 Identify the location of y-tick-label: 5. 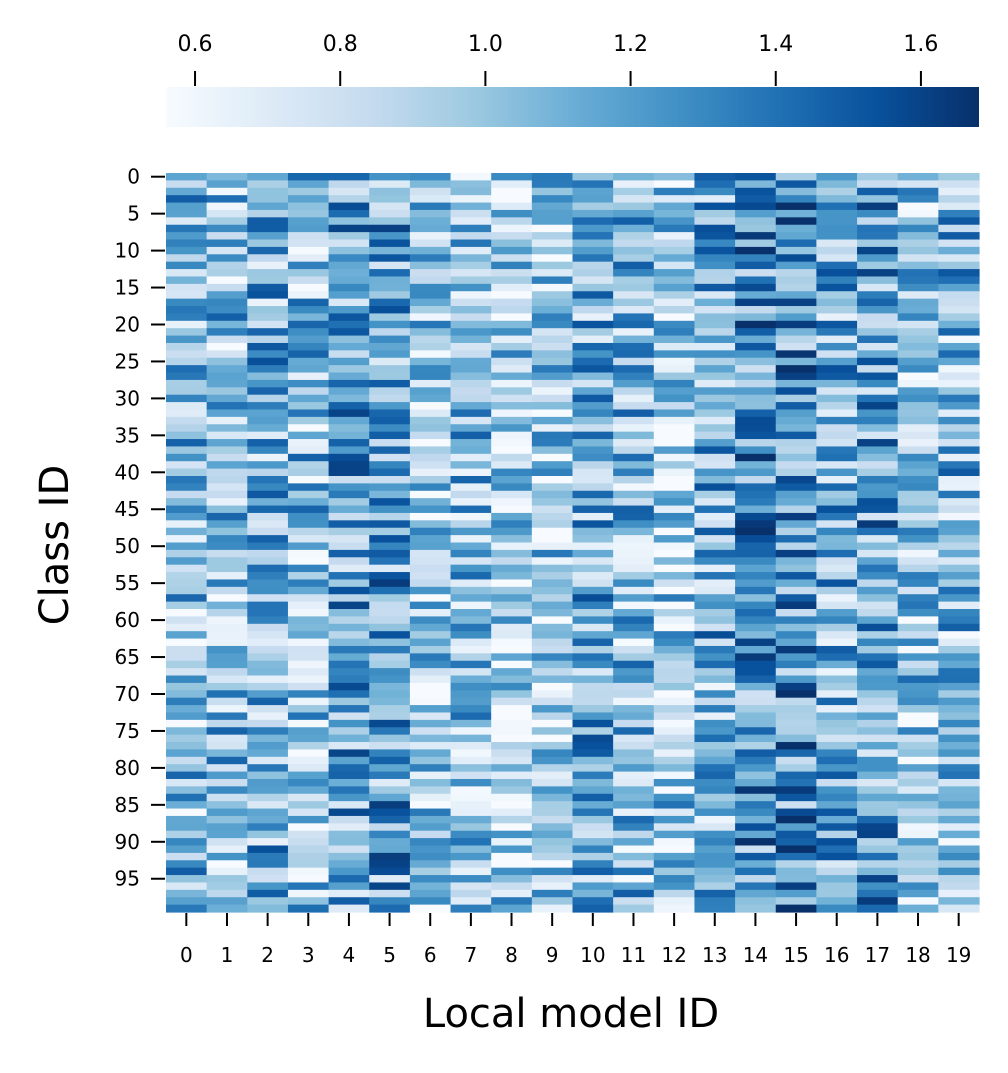
(133, 214).